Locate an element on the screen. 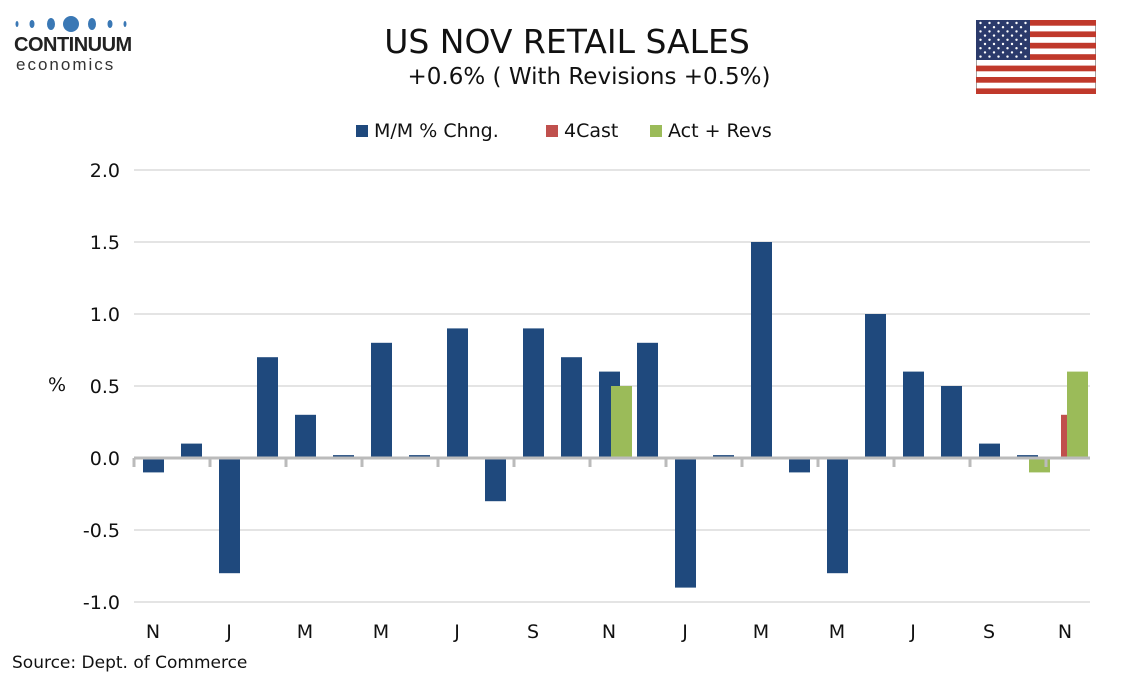  legend-label: 4Cast is located at coordinates (591, 131).